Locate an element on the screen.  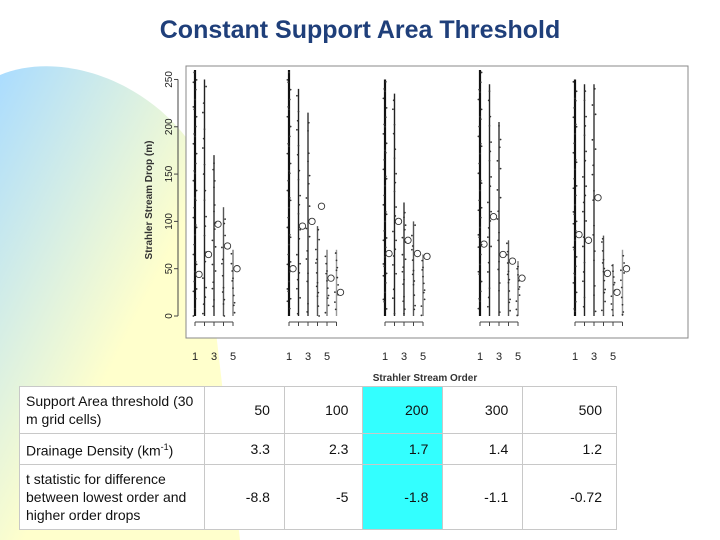
row-label: Support Area threshold (30 m grid cells) is located at coordinates (112, 410).